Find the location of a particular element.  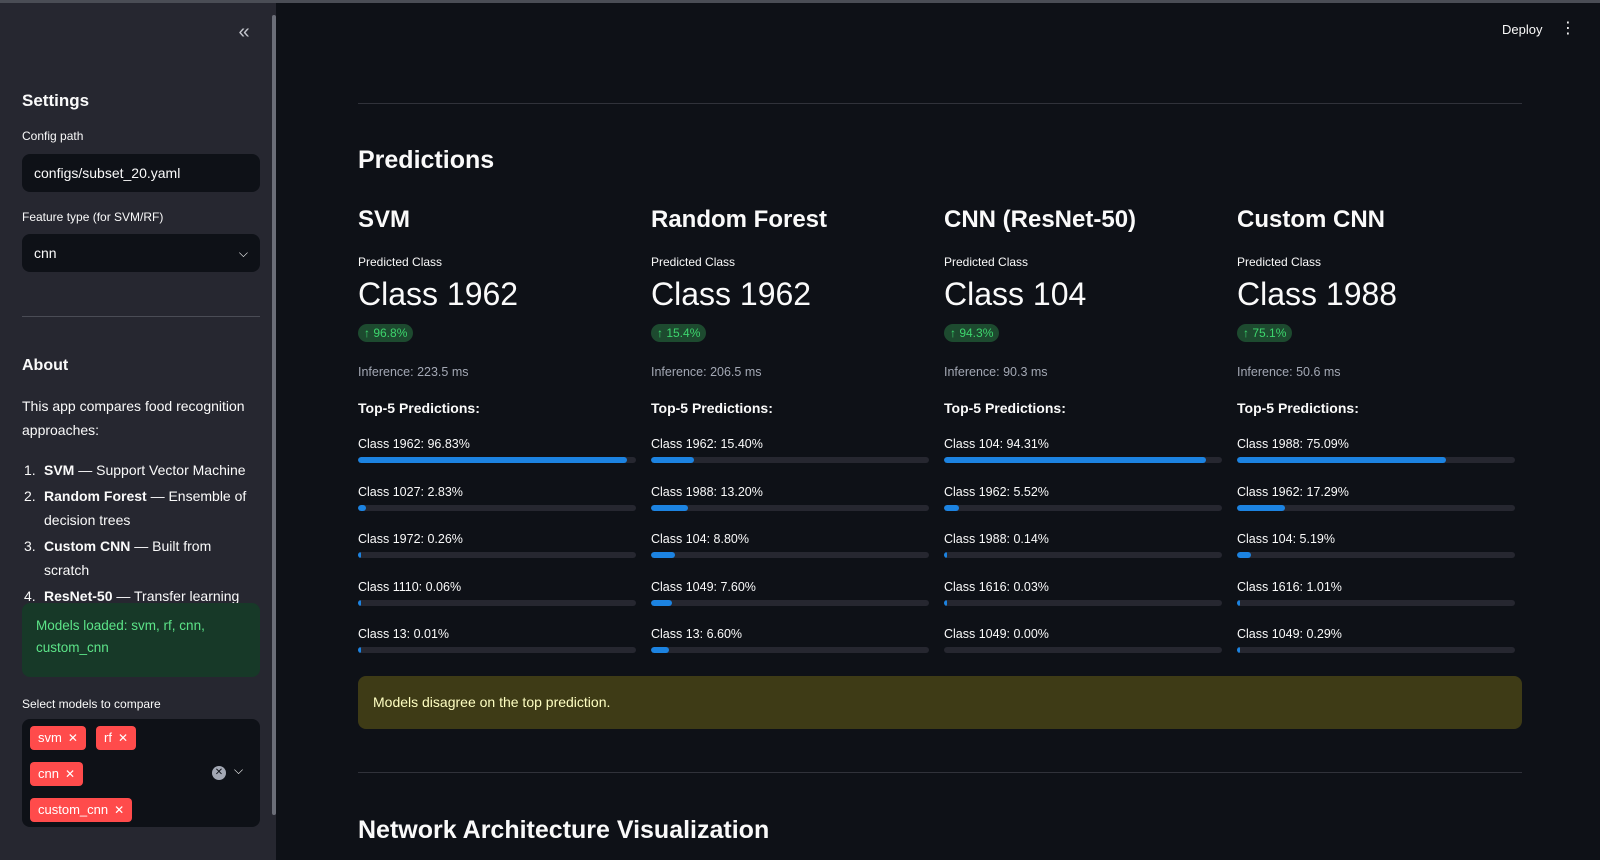

prediction-label: Class 1616: 0.03% is located at coordinates (996, 586).